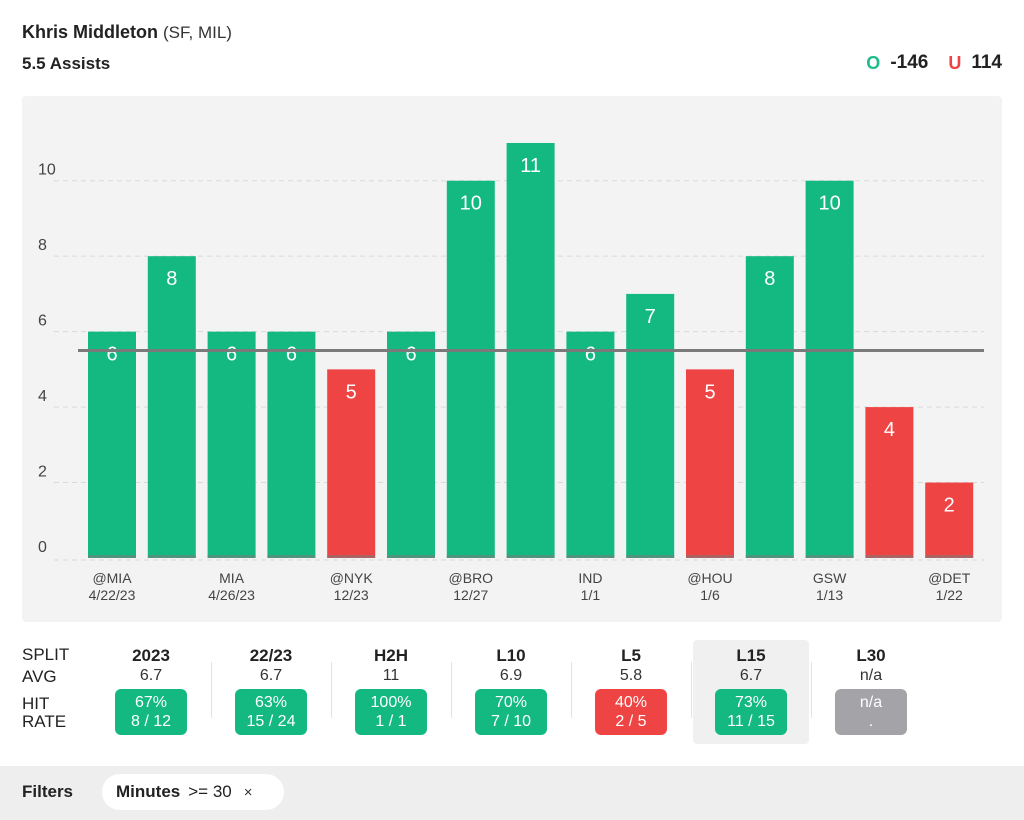 Image resolution: width=1024 pixels, height=820 pixels. I want to click on split-name: L10, so click(511, 655).